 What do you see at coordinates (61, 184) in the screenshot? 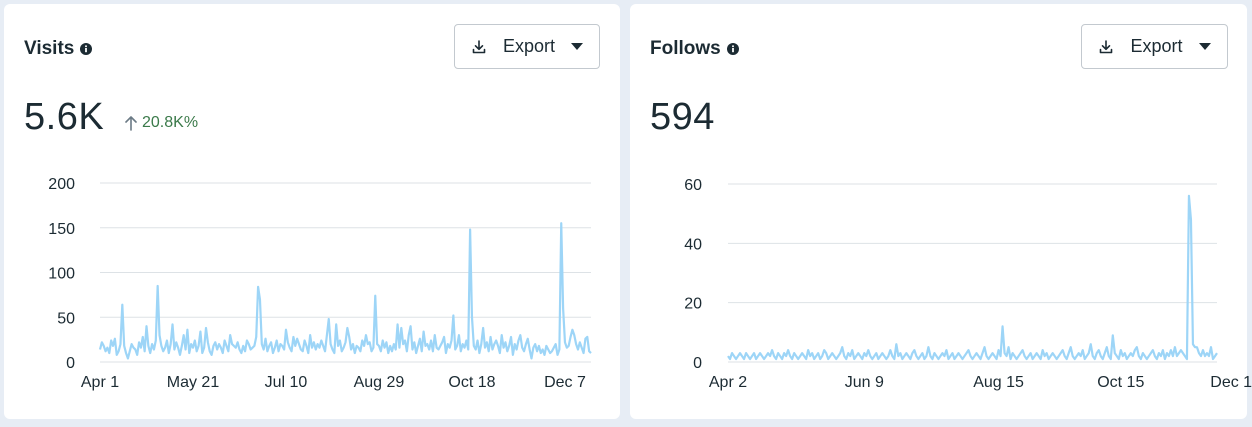
I see `visits-y-tick-label: 200` at bounding box center [61, 184].